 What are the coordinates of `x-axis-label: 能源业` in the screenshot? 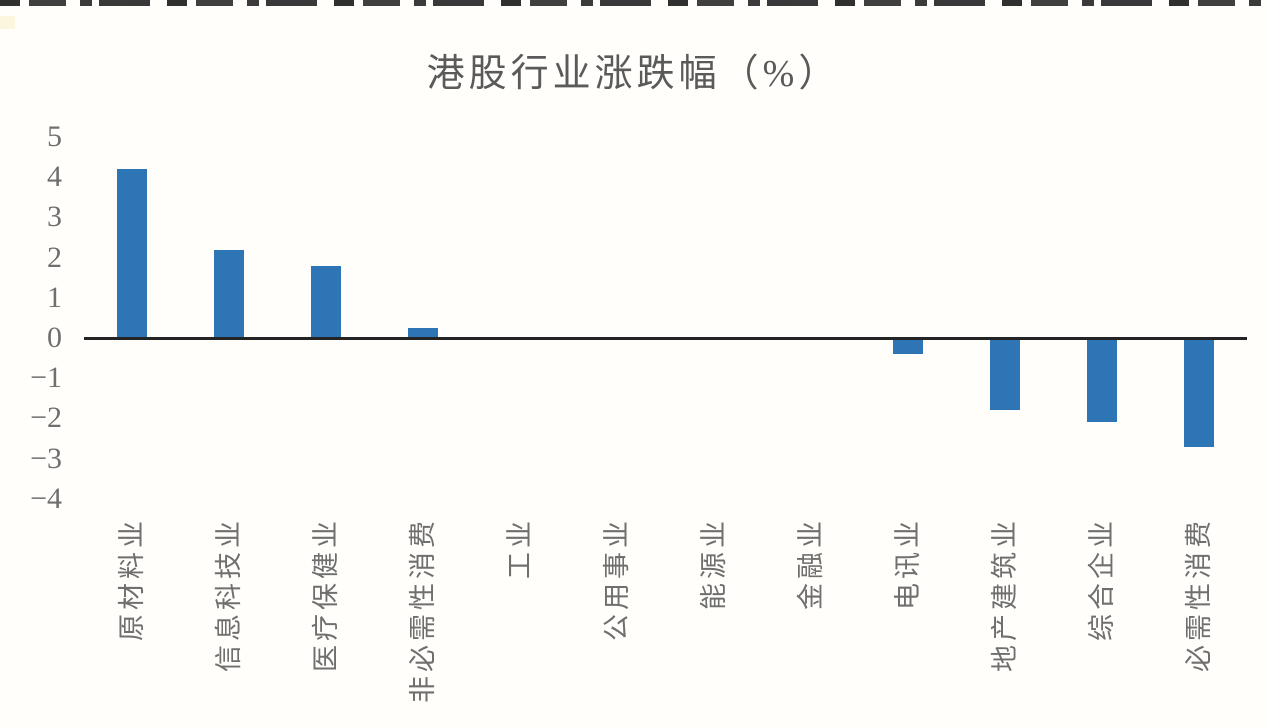 It's located at (714, 563).